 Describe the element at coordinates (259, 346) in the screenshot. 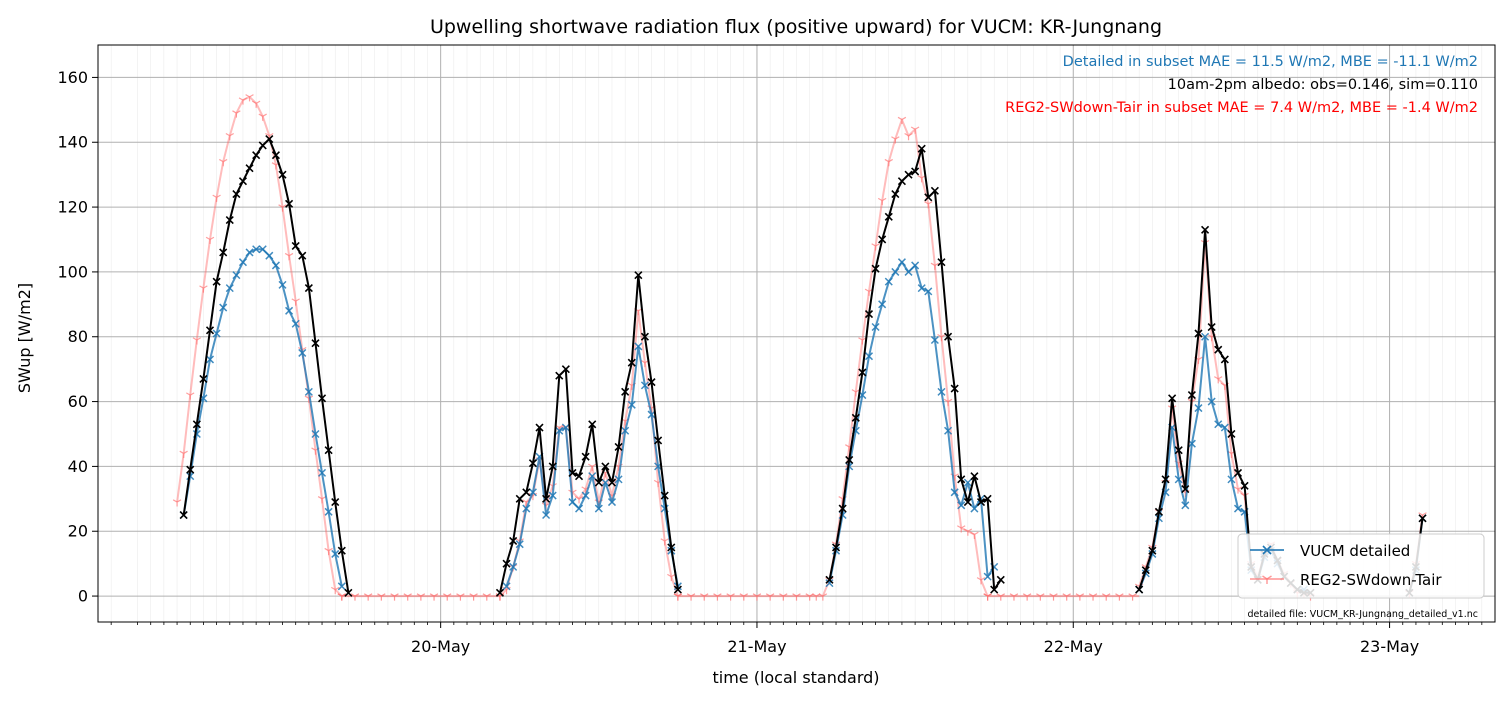

I see `series-line-reg` at that location.